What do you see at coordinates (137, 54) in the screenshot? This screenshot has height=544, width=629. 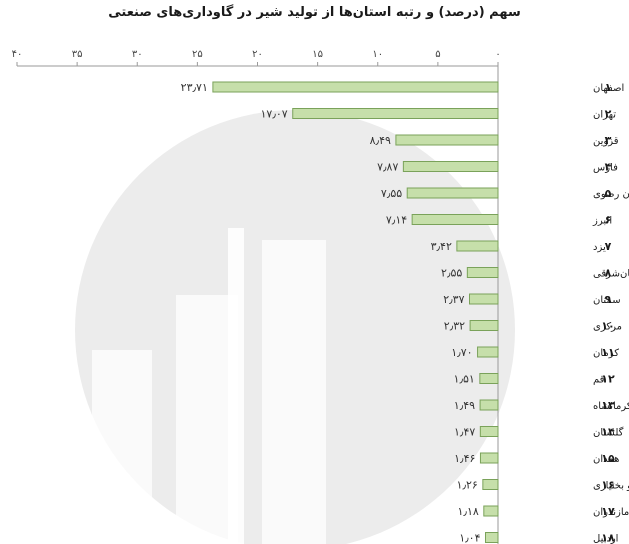 I see `x-tick-label: ۳۰` at bounding box center [137, 54].